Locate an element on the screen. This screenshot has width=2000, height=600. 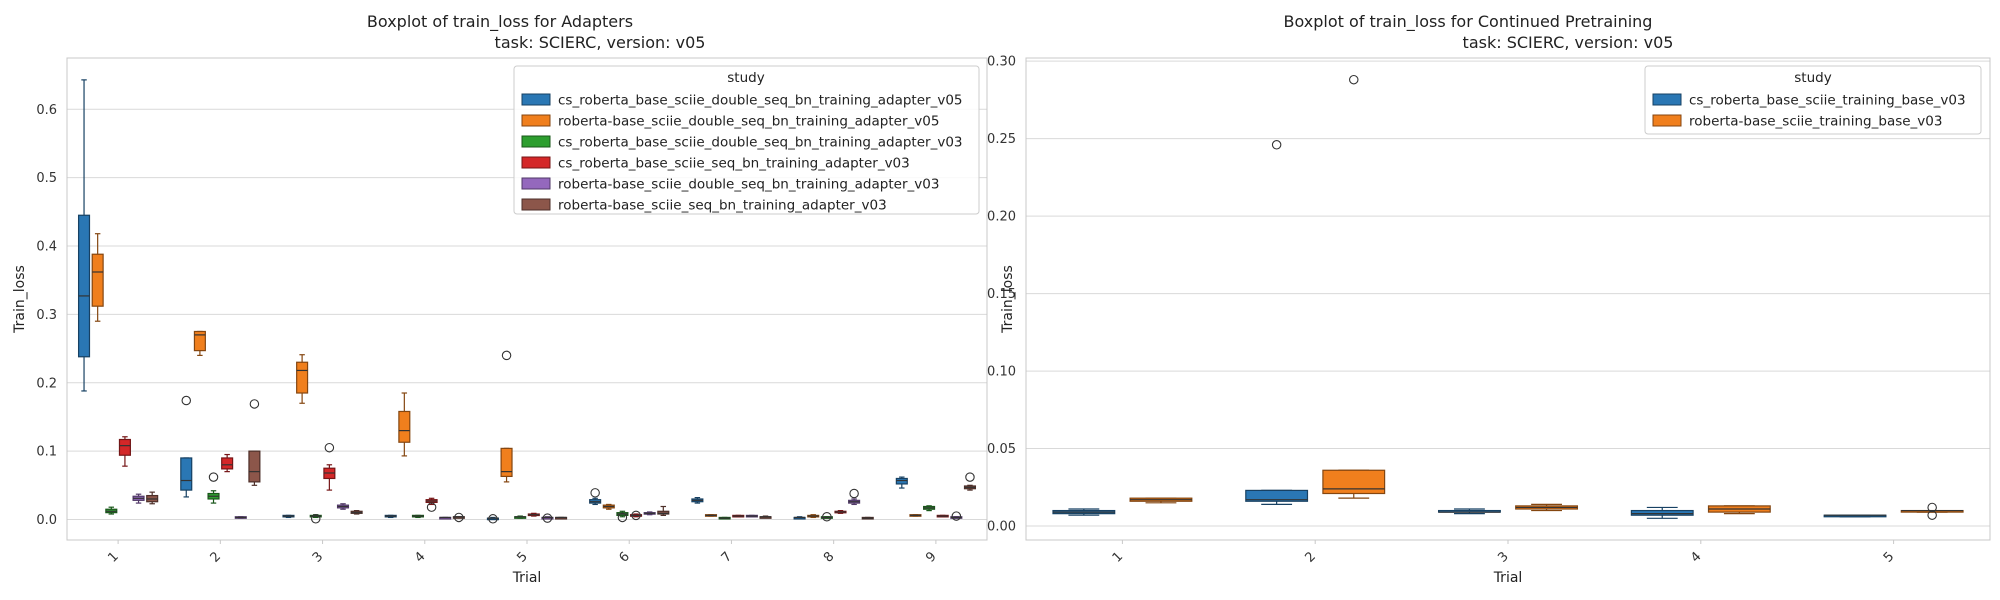
x-tick-label: 6 is located at coordinates (625, 557).